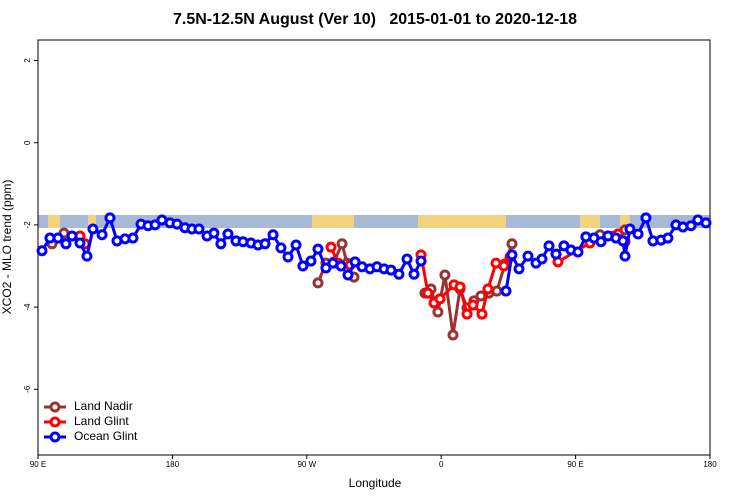  I want to click on surface-mask, so click(374, 221).